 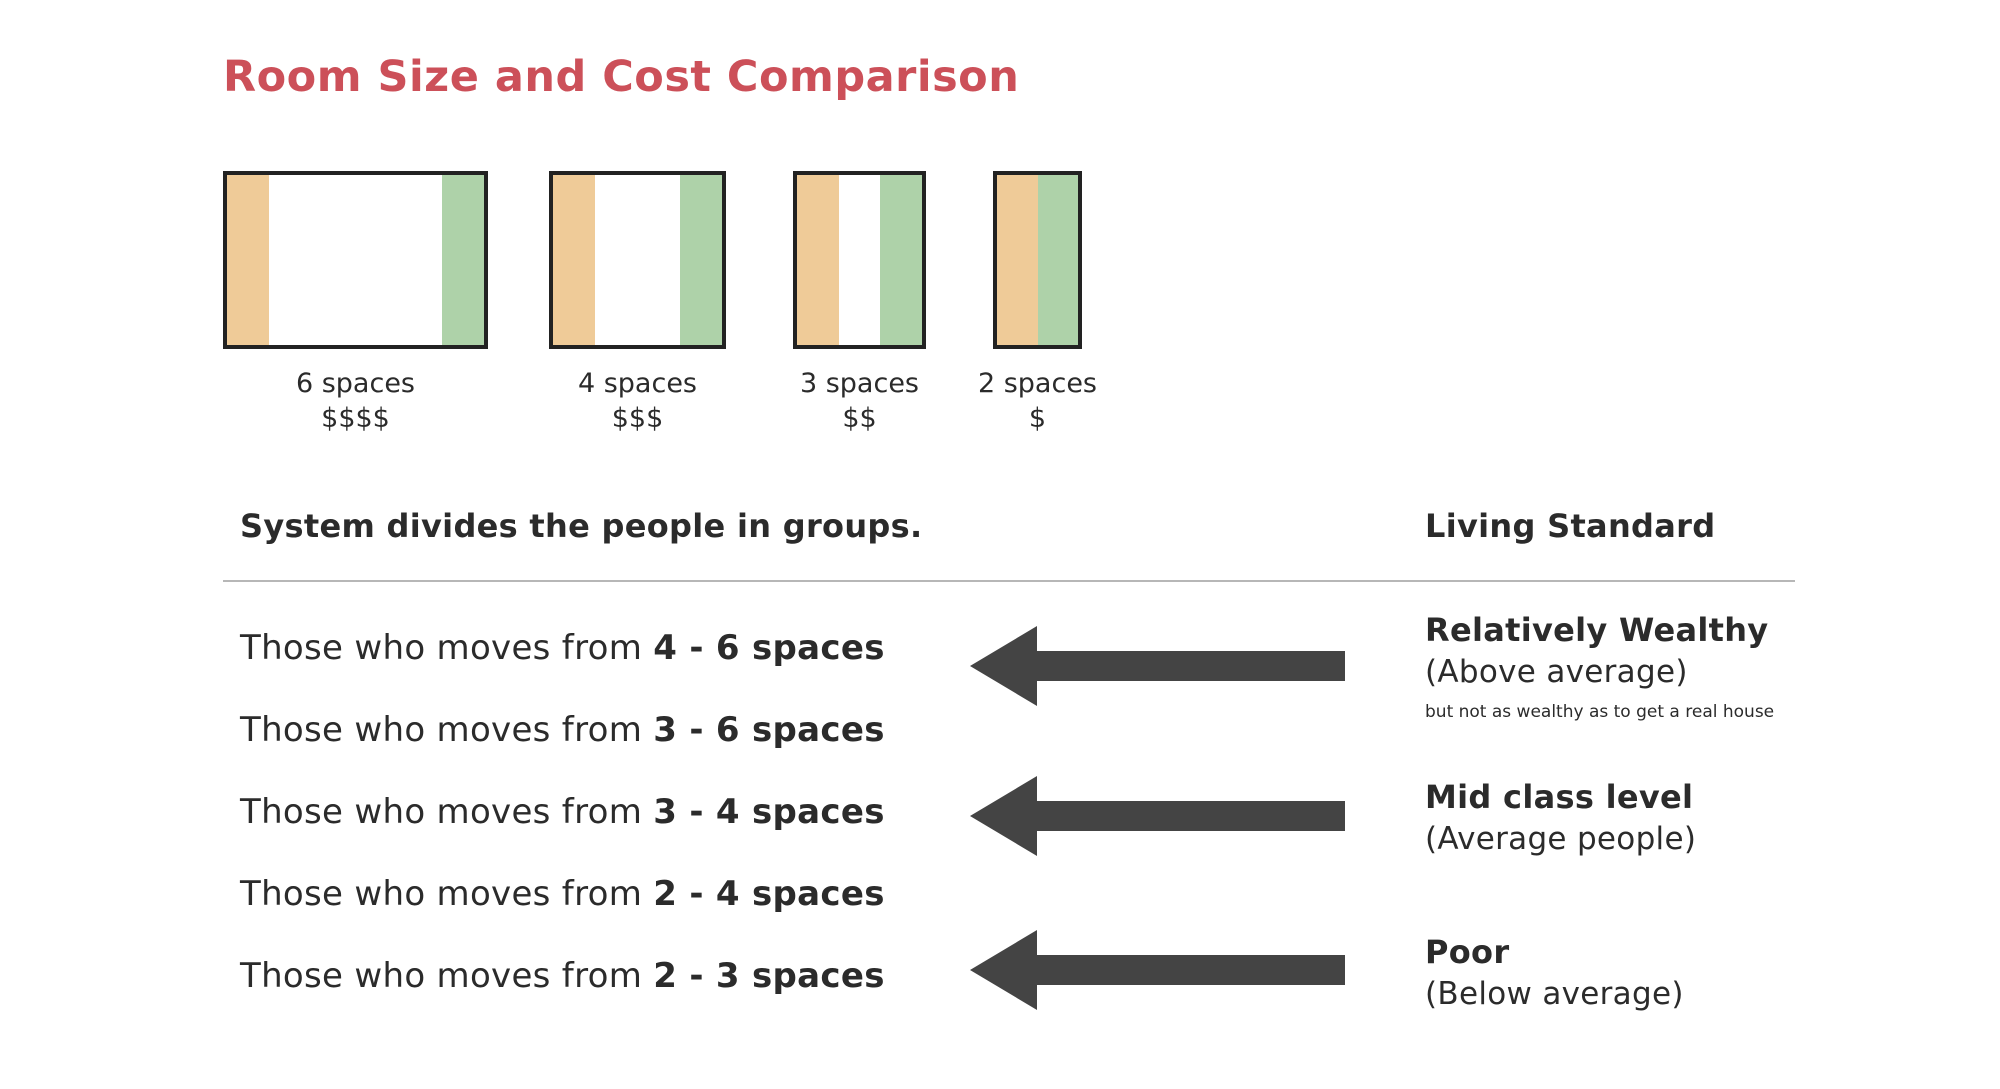 I want to click on room-6-spaces, so click(x=355, y=260).